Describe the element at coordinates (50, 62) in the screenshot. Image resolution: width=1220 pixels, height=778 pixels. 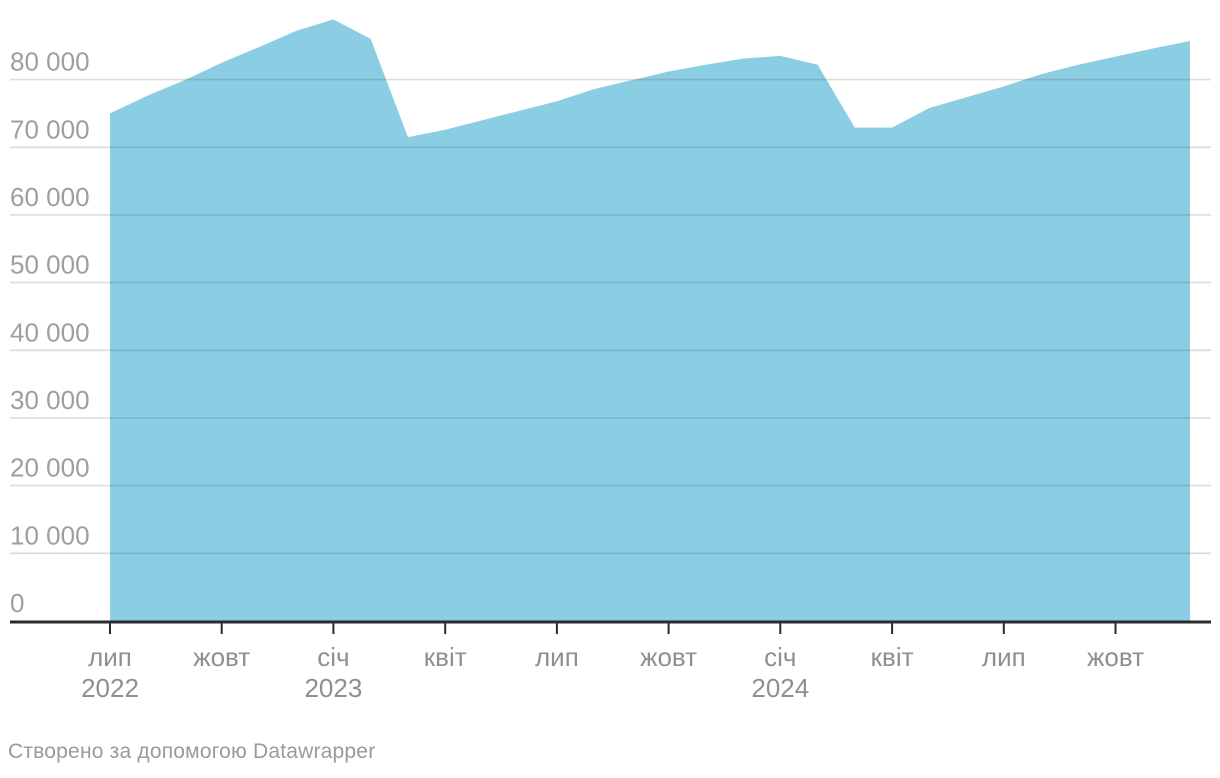
I see `y-tick-label: 80 000` at that location.